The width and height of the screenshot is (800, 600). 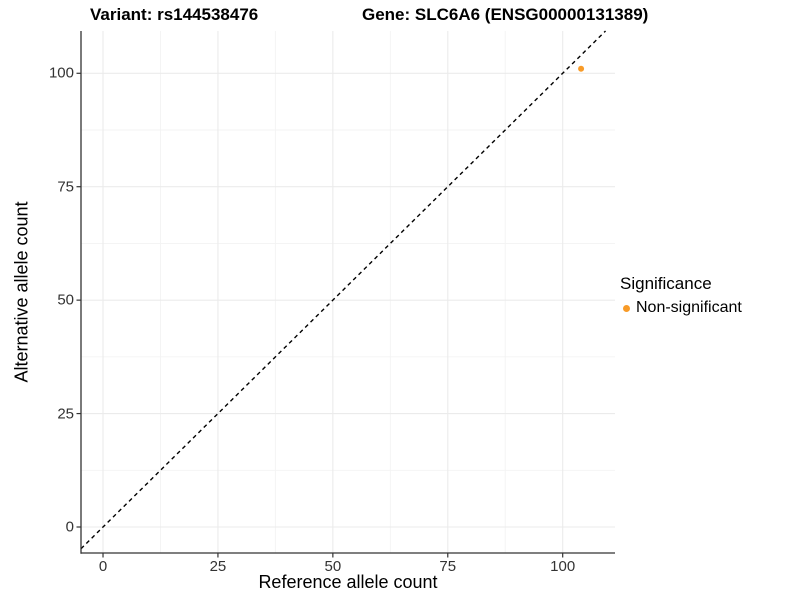 I want to click on y-tick-label: 75, so click(x=65, y=187).